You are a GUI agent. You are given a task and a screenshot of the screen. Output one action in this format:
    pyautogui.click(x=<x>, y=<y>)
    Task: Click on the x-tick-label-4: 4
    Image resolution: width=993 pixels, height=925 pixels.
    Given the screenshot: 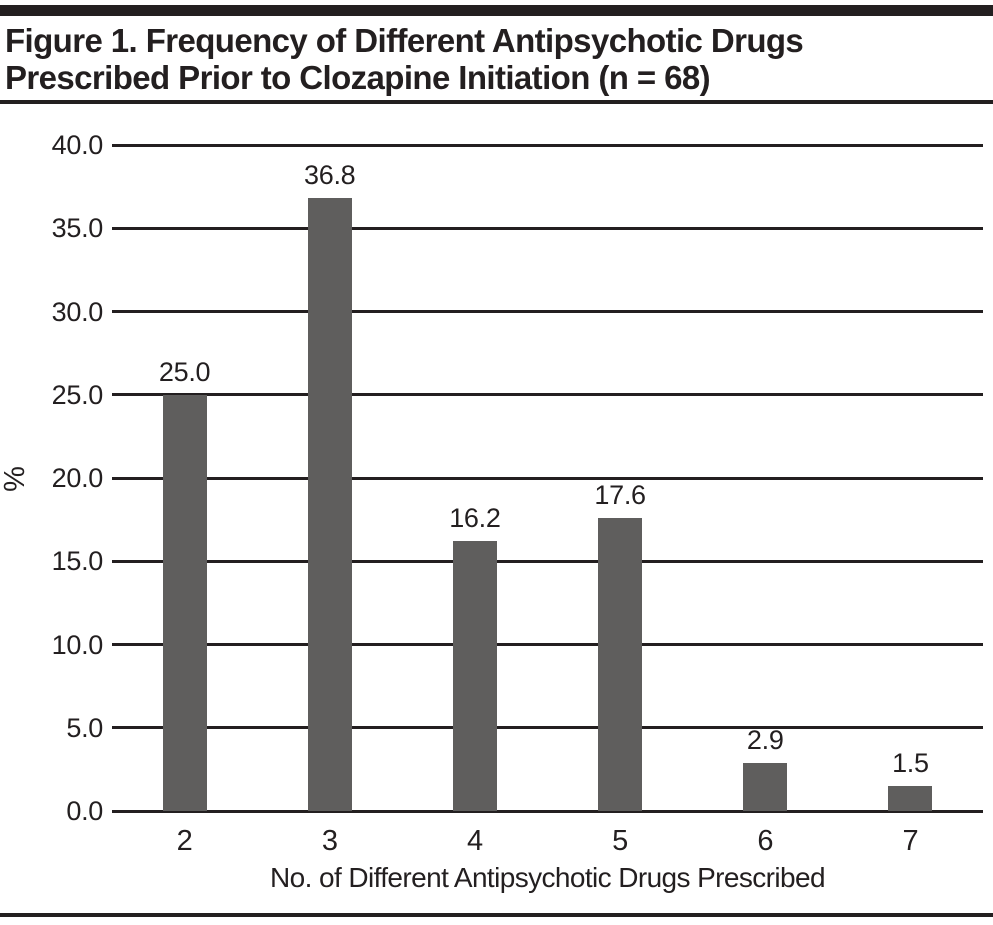 What is the action you would take?
    pyautogui.click(x=474, y=841)
    